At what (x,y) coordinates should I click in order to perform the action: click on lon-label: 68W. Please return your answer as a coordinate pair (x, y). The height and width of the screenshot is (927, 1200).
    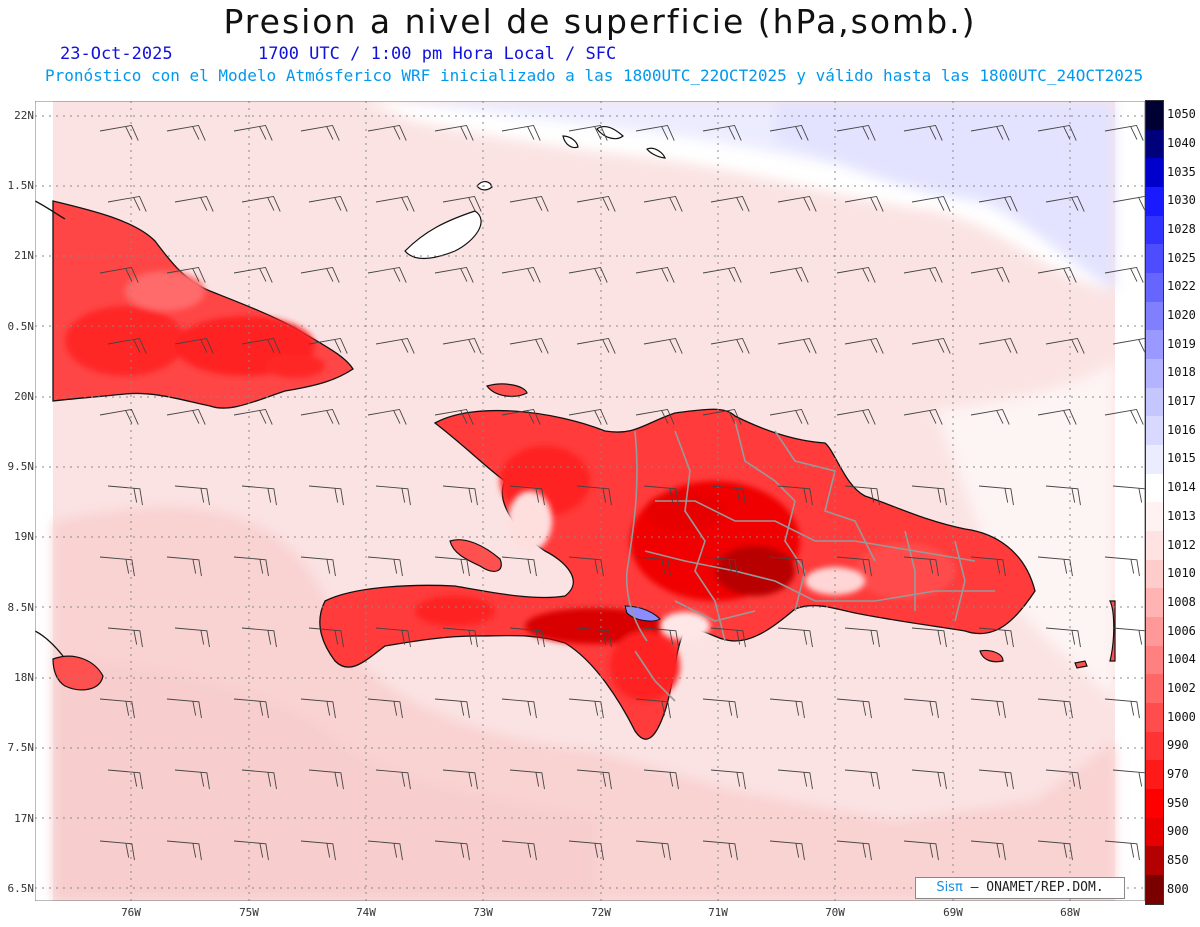
    Looking at the image, I should click on (1070, 912).